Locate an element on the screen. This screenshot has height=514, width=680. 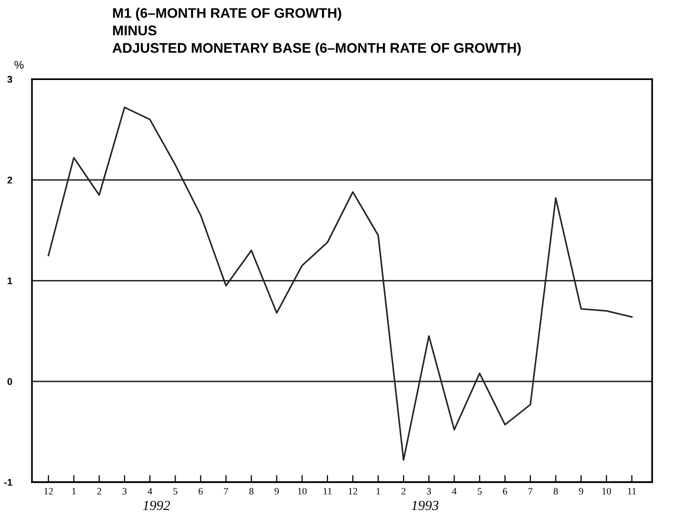
text: 1992 is located at coordinates (156, 505).